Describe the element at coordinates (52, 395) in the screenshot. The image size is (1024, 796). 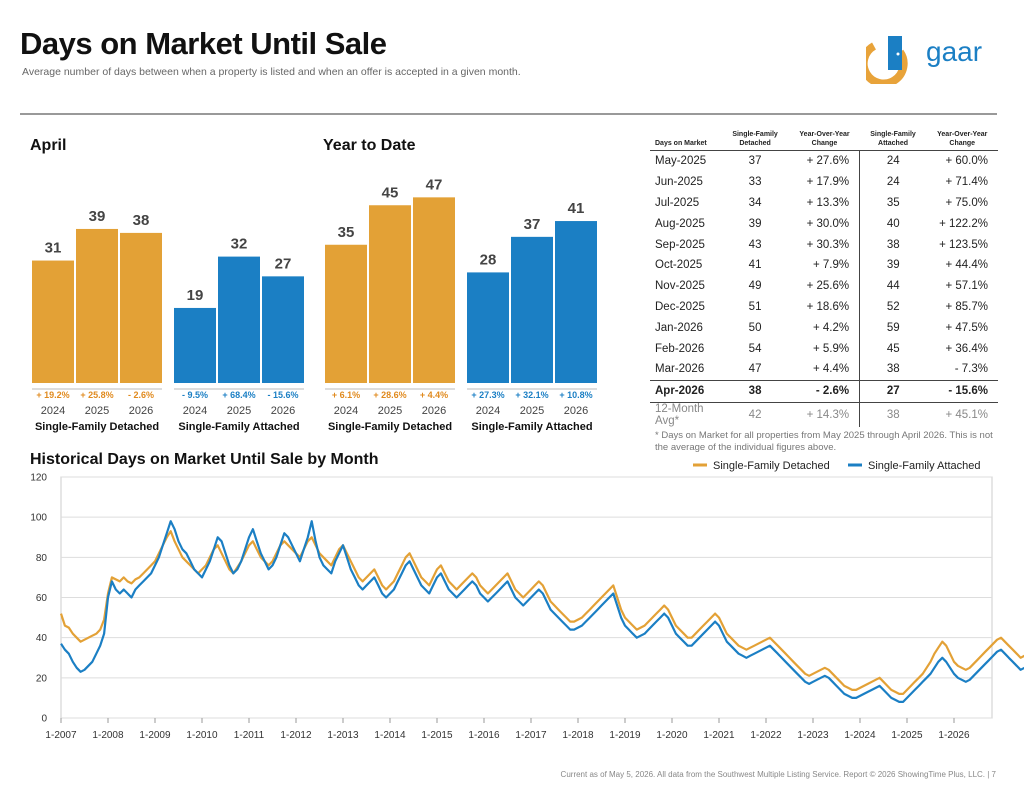
I see `bar-change-label: + 19.2%` at that location.